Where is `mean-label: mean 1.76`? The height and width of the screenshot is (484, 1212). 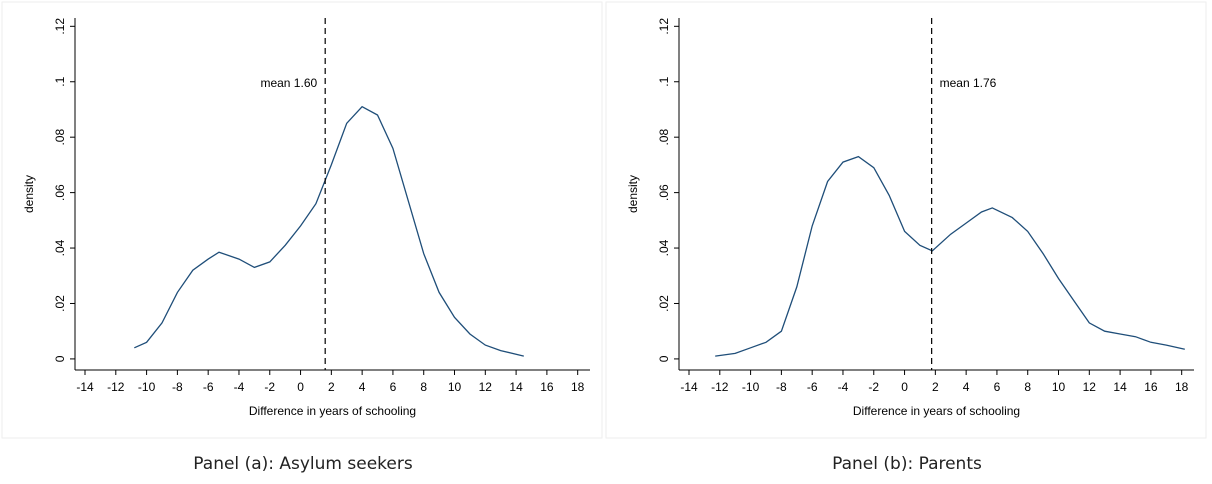
mean-label: mean 1.76 is located at coordinates (968, 83).